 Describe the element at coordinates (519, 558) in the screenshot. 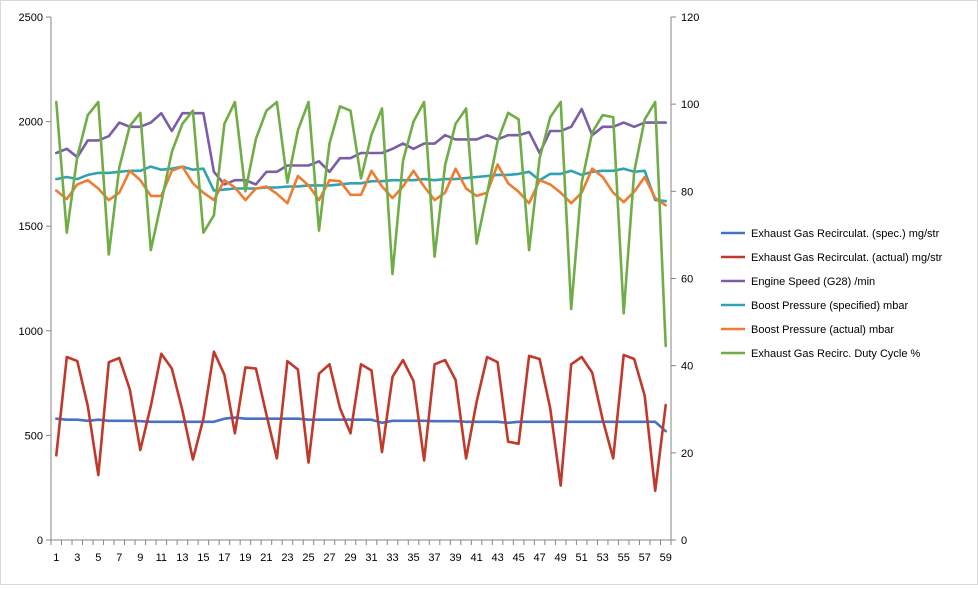

I see `x-tick-label: 45` at that location.